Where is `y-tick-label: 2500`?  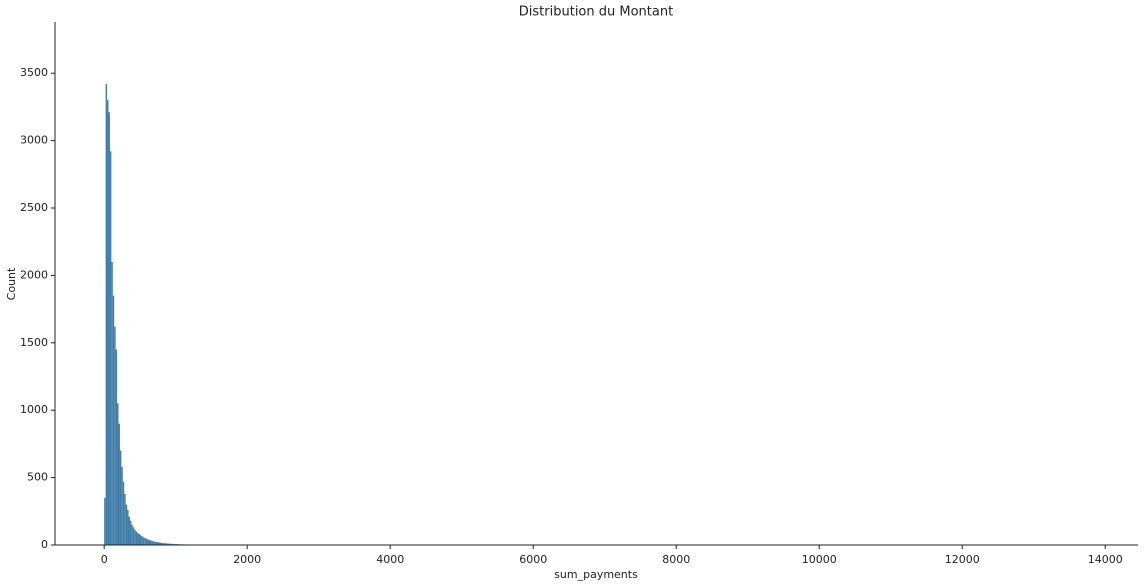 y-tick-label: 2500 is located at coordinates (34, 207).